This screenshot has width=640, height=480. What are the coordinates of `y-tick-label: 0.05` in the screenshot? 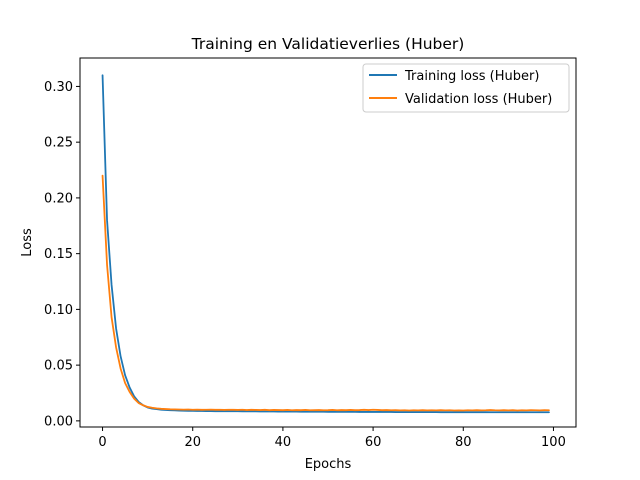 It's located at (58, 366).